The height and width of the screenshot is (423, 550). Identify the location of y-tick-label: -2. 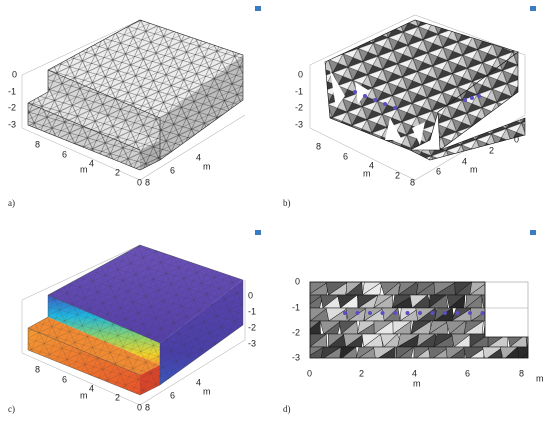
(296, 332).